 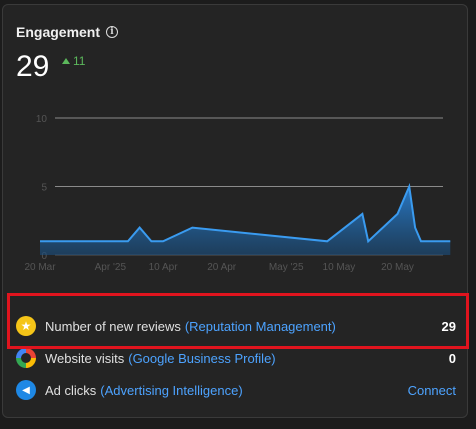 What do you see at coordinates (113, 326) in the screenshot?
I see `metric-label: Number of new reviews` at bounding box center [113, 326].